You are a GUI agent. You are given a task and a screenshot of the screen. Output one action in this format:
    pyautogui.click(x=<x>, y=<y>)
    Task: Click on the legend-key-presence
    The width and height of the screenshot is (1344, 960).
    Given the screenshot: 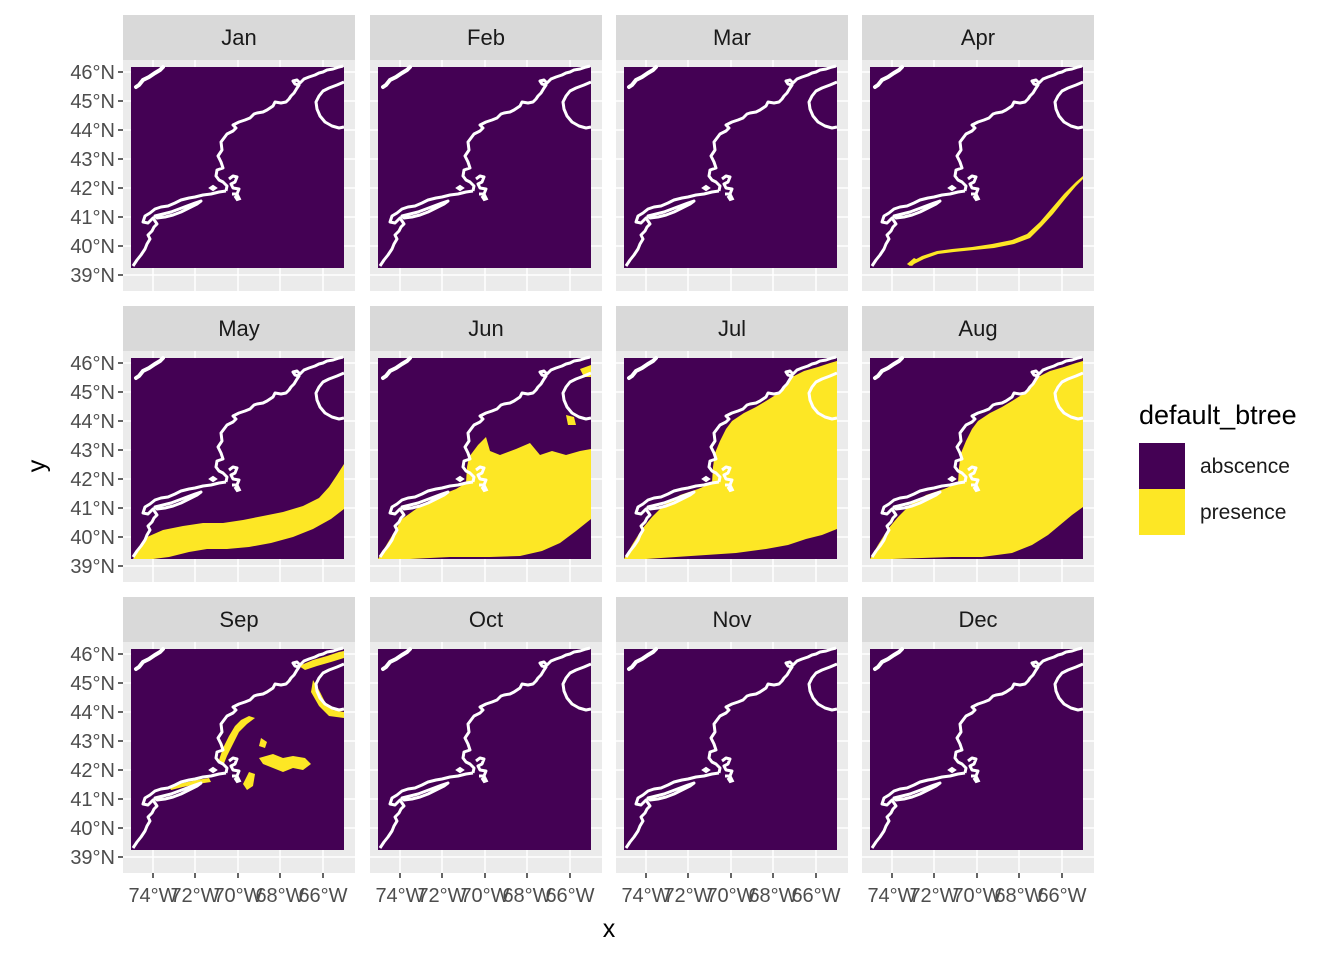 What is the action you would take?
    pyautogui.click(x=1162, y=512)
    